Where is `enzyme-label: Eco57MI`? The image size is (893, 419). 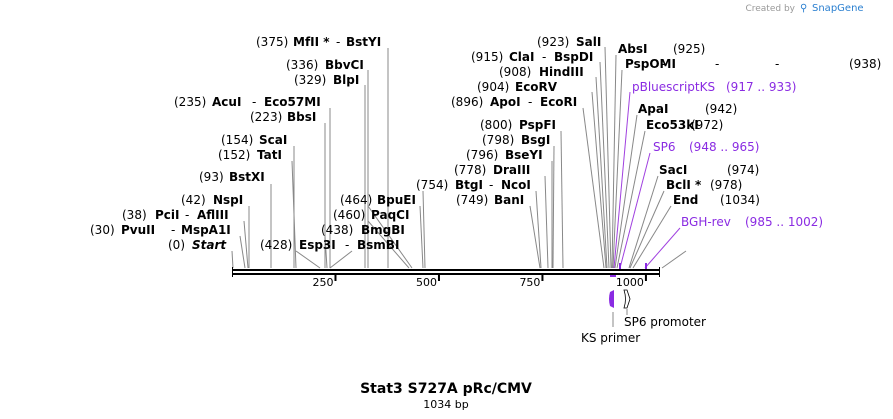 enzyme-label: Eco57MI is located at coordinates (292, 102).